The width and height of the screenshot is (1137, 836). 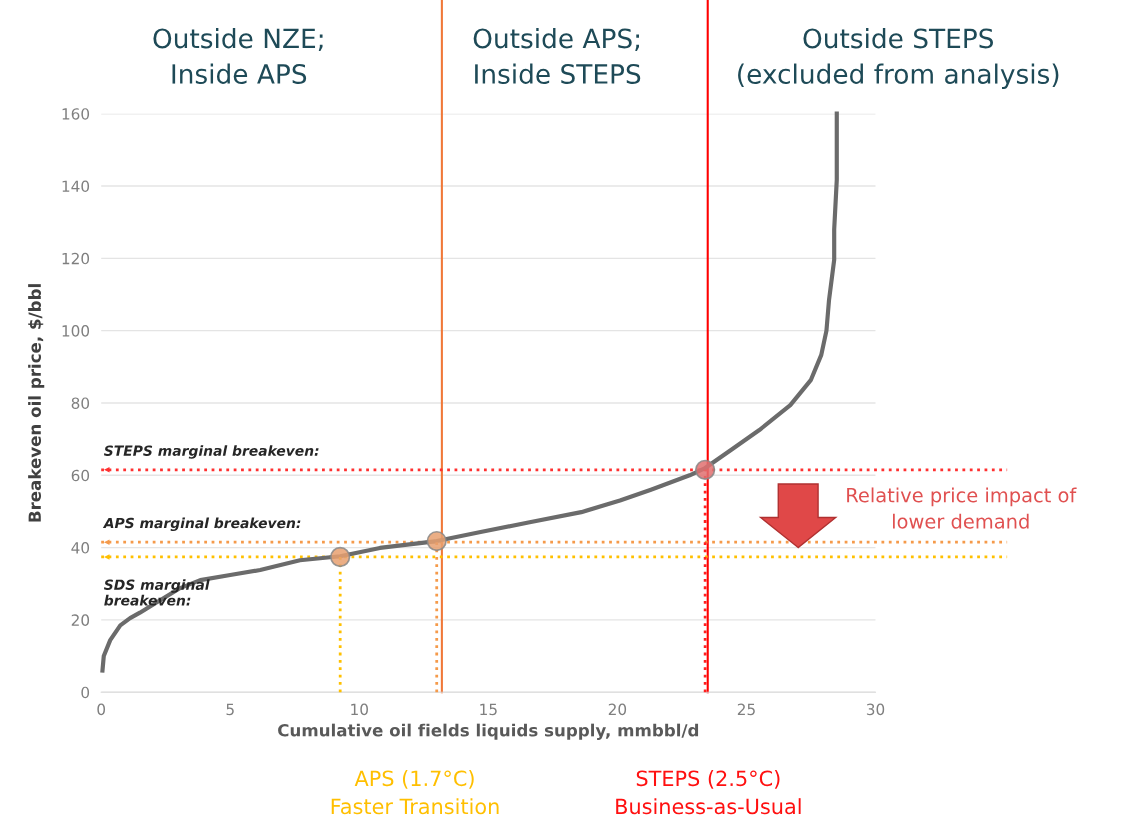 What do you see at coordinates (85, 692) in the screenshot?
I see `y-tick-label: 0` at bounding box center [85, 692].